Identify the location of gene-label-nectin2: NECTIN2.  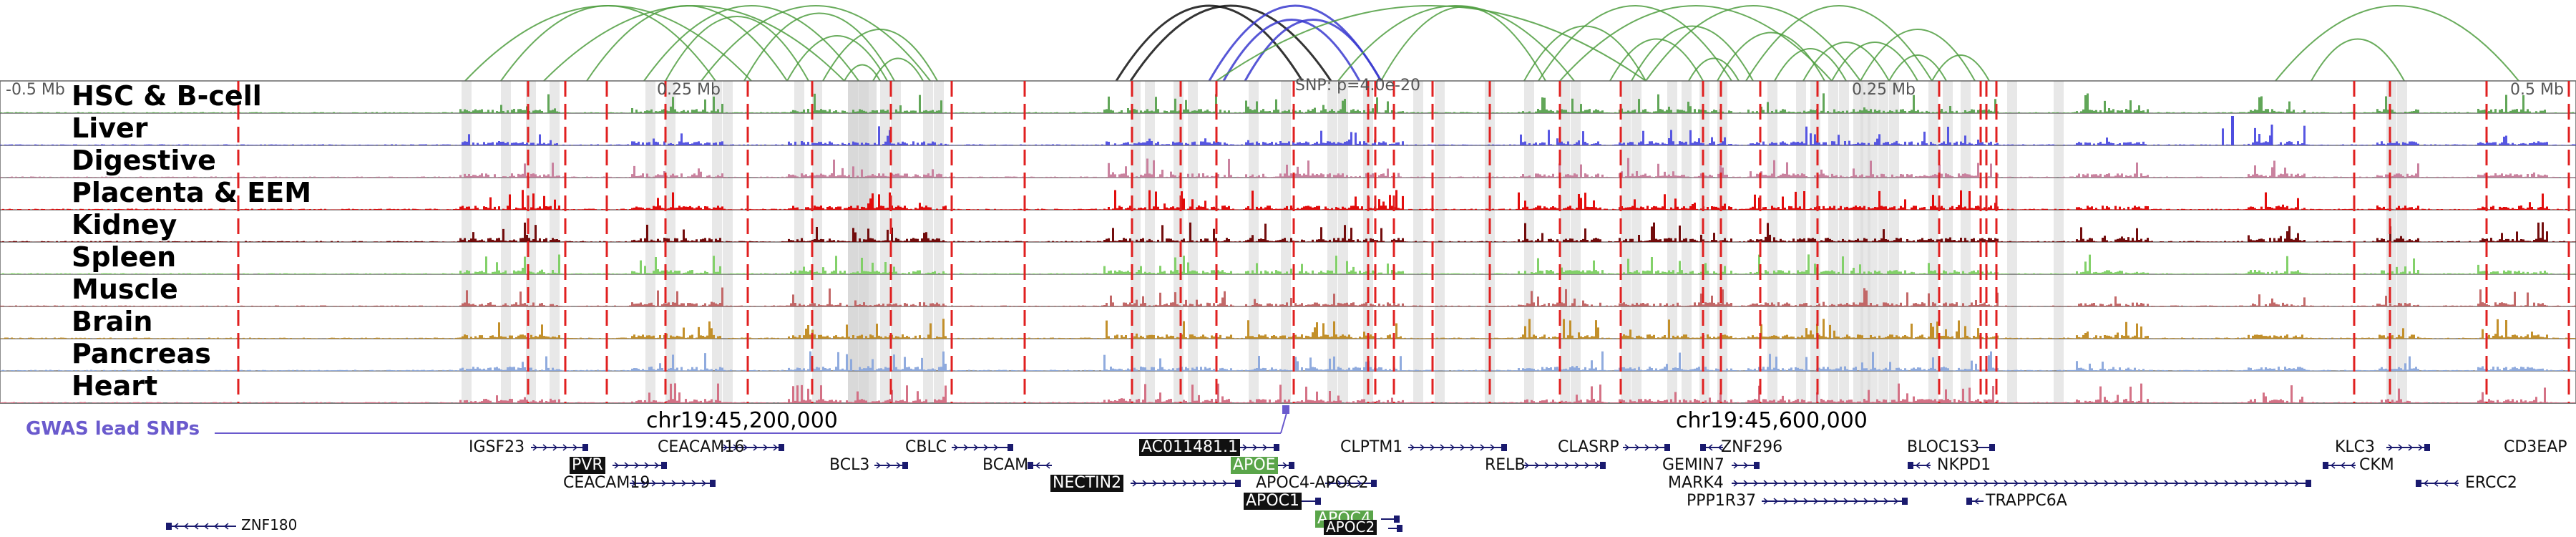
(1087, 483).